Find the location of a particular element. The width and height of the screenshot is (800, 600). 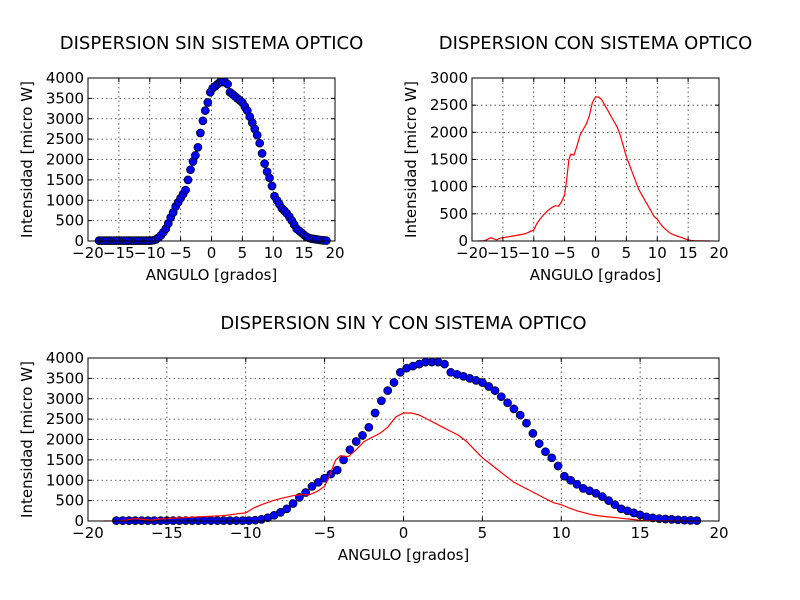

series-markers-sin is located at coordinates (212, 161).